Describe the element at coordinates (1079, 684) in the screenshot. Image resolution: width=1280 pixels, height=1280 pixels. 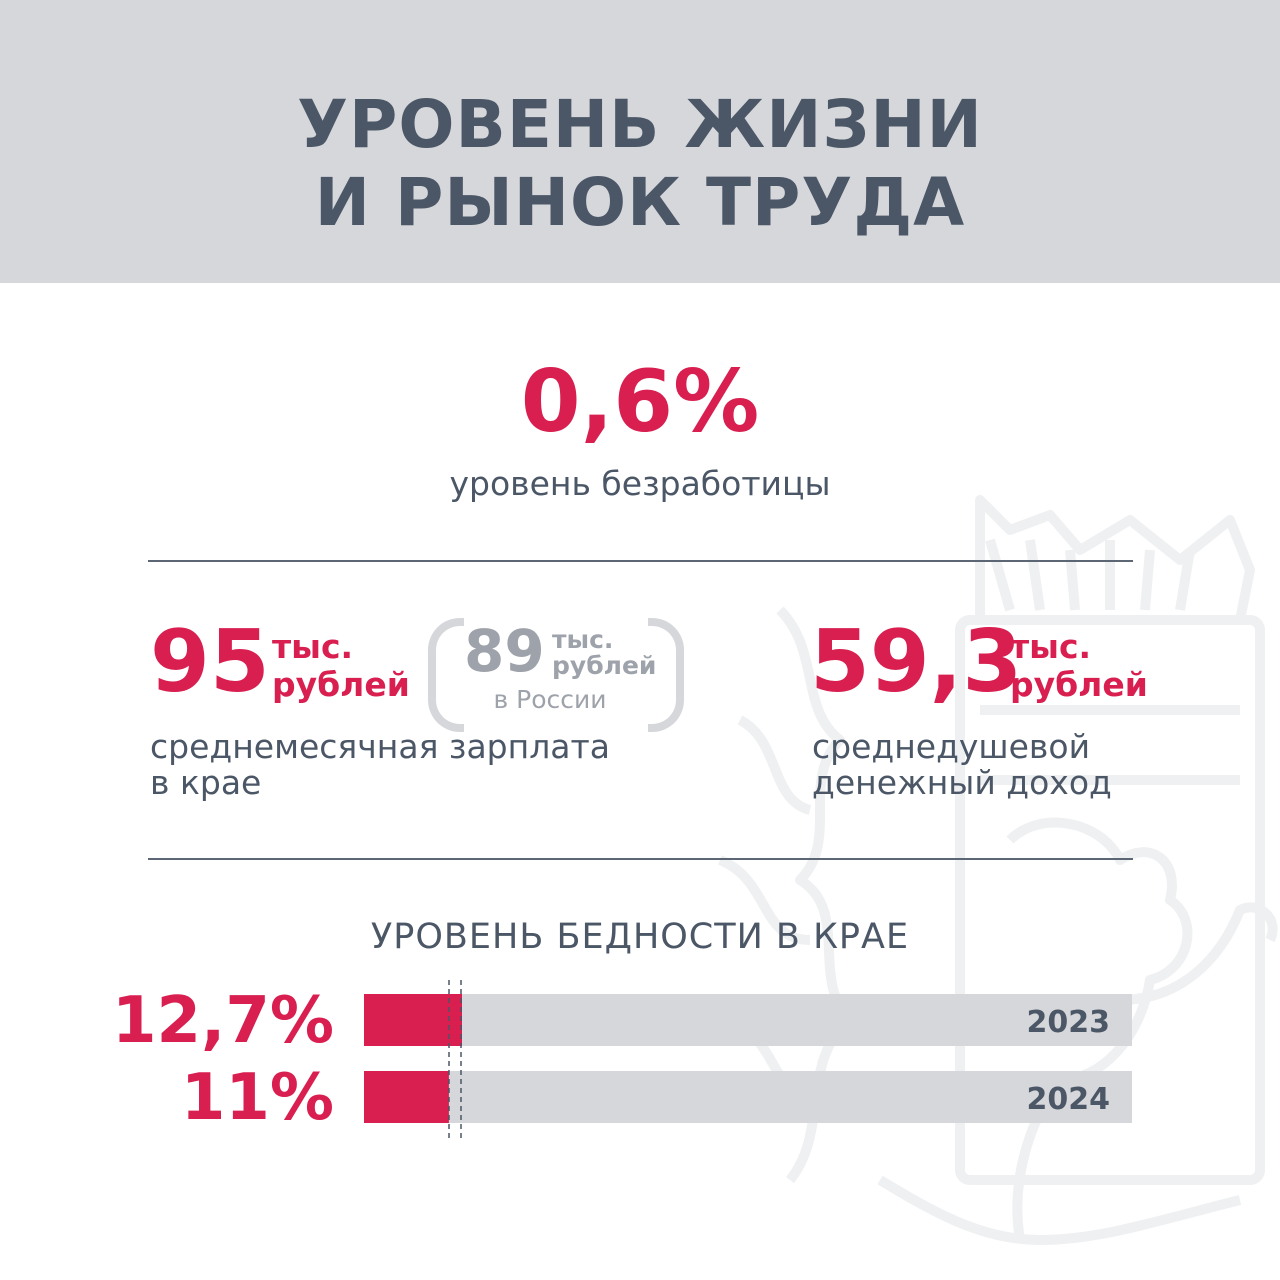
I see `income-unit-line2: рублей` at that location.